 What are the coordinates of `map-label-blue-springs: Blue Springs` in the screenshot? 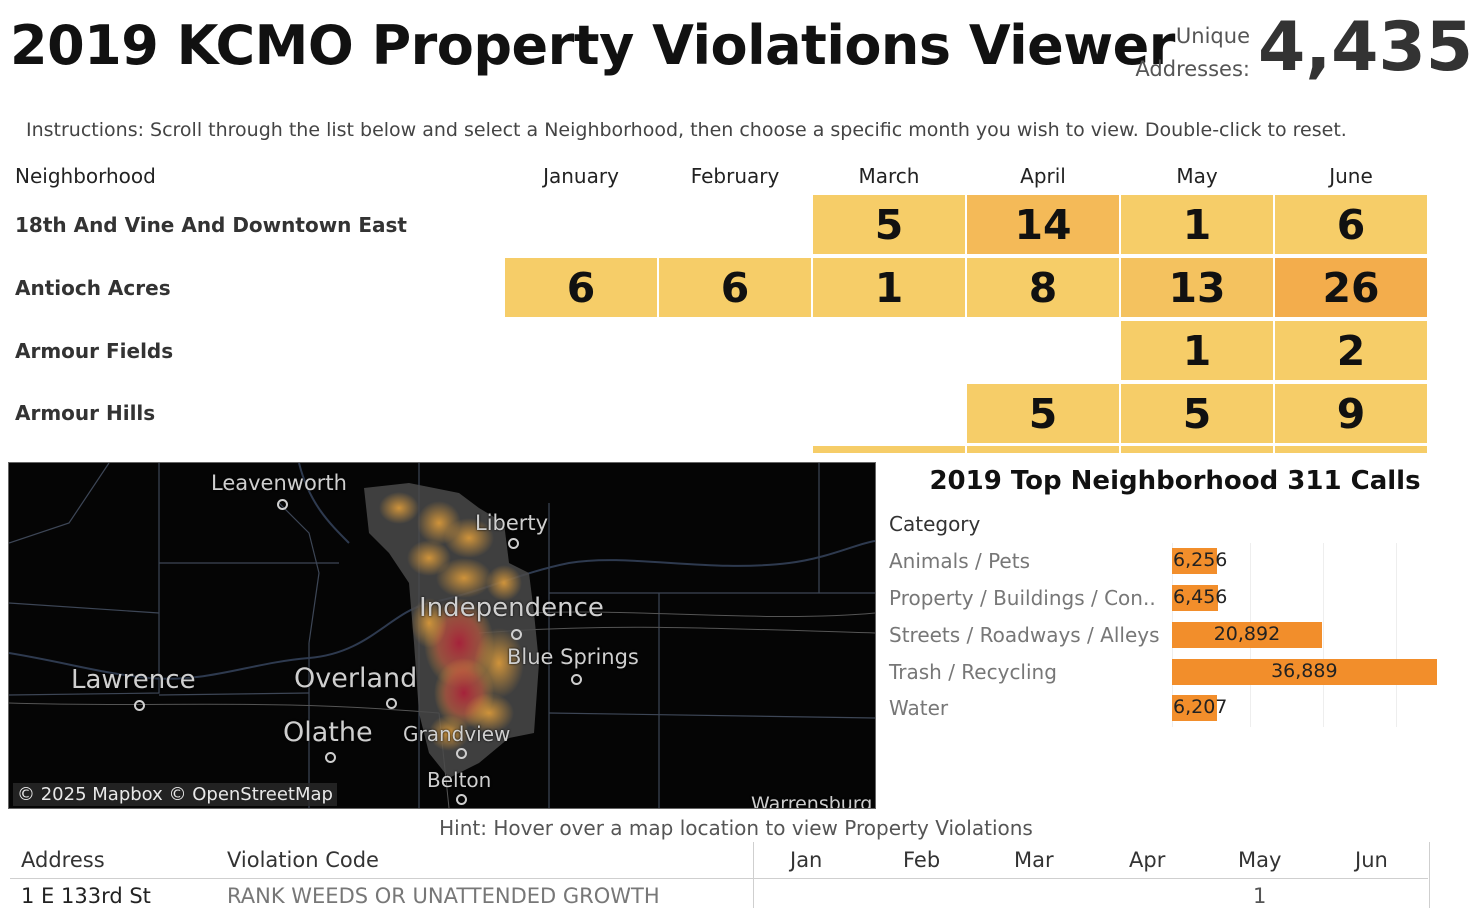 It's located at (573, 657).